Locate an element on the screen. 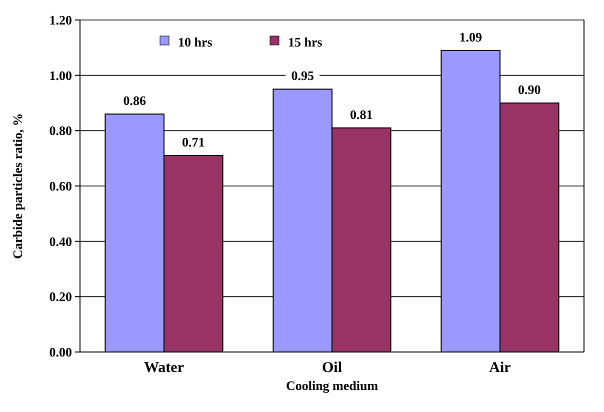  data-label: 0.90 is located at coordinates (529, 89).